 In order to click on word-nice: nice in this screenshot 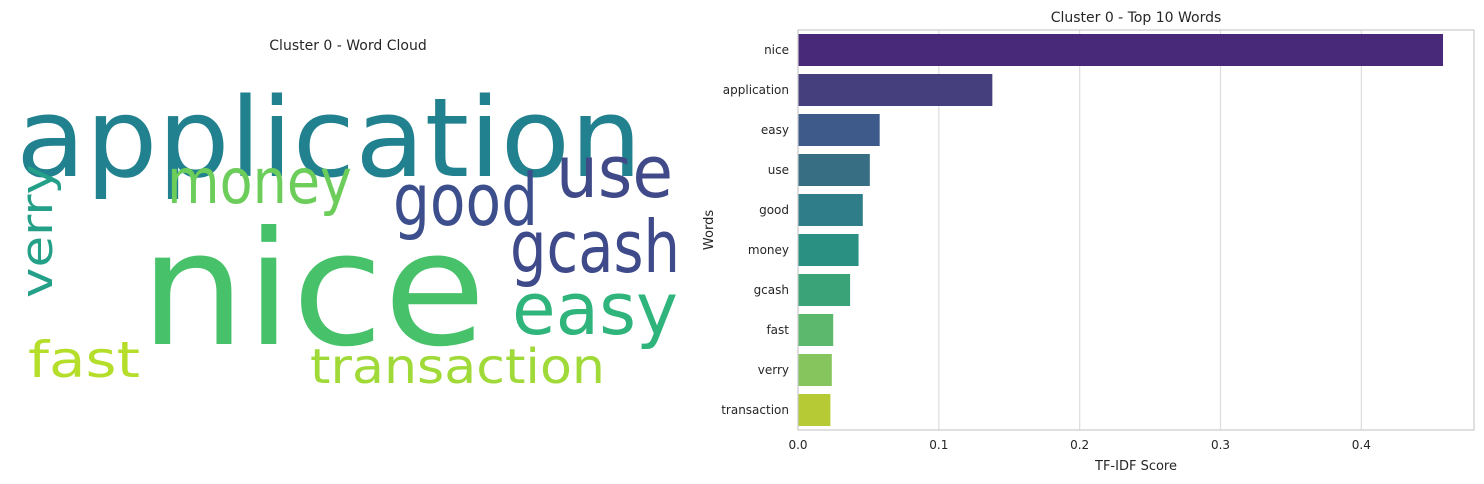, I will do `click(313, 290)`.